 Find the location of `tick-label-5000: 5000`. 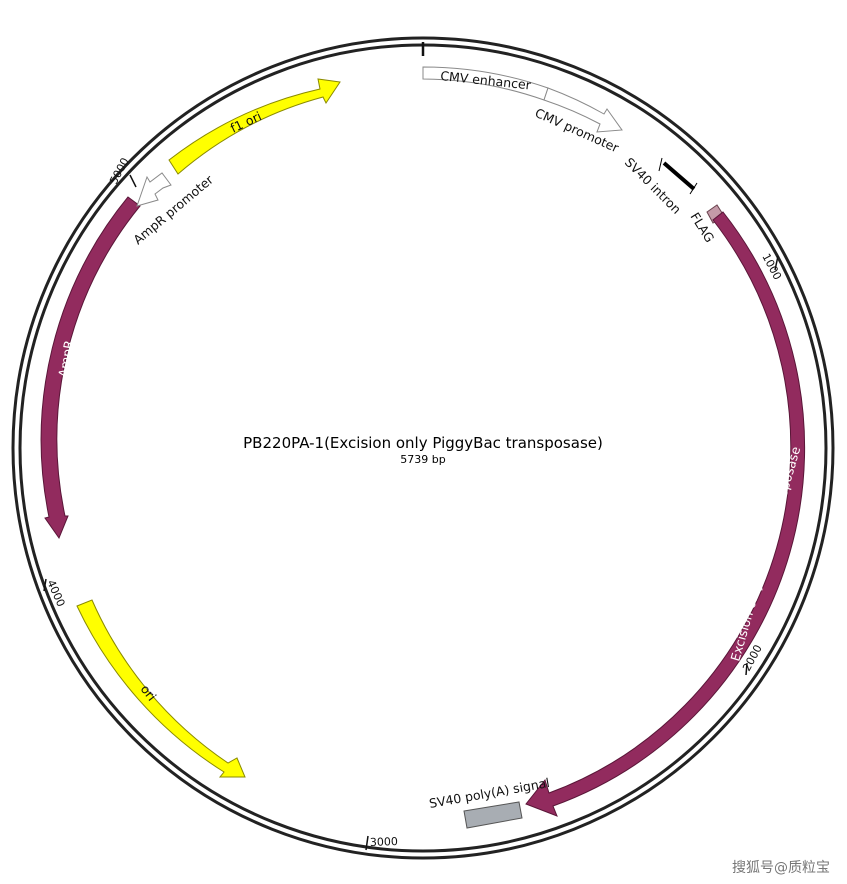

tick-label-5000: 5000 is located at coordinates (119, 171).